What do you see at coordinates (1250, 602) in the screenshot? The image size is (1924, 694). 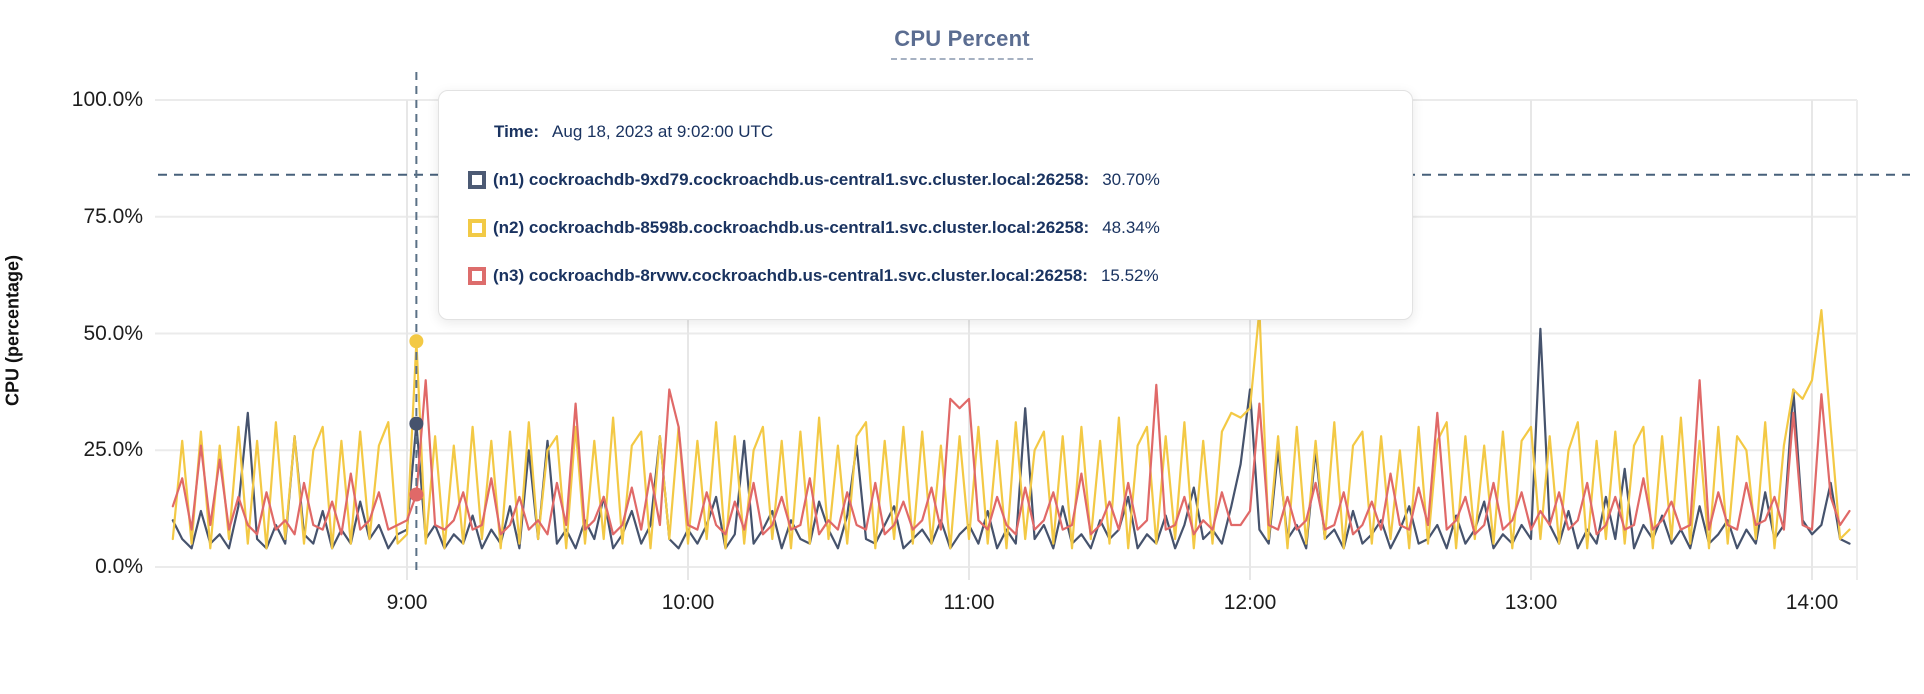 I see `x-tick-label: 12:00` at bounding box center [1250, 602].